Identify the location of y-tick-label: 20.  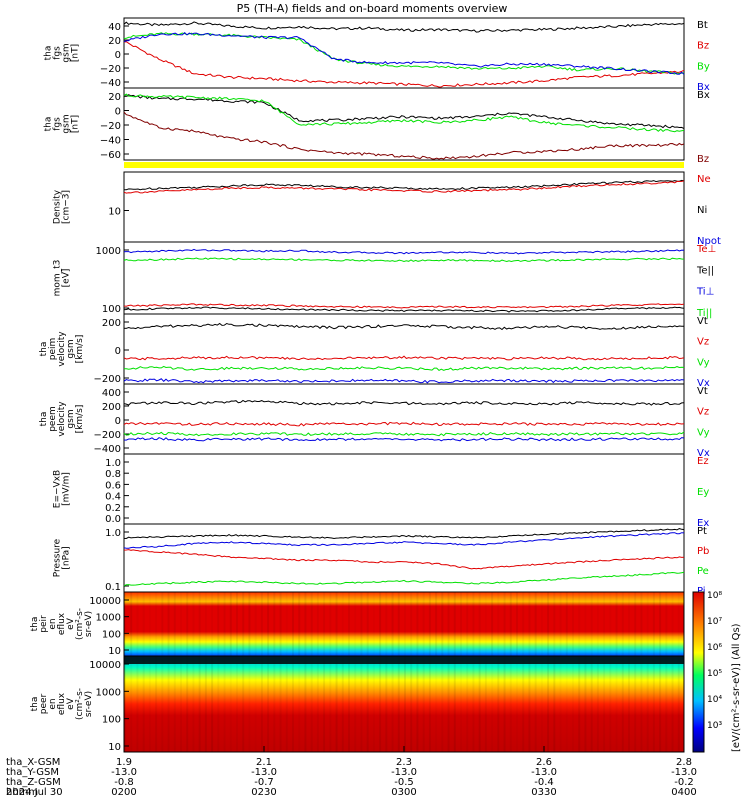
(114, 97).